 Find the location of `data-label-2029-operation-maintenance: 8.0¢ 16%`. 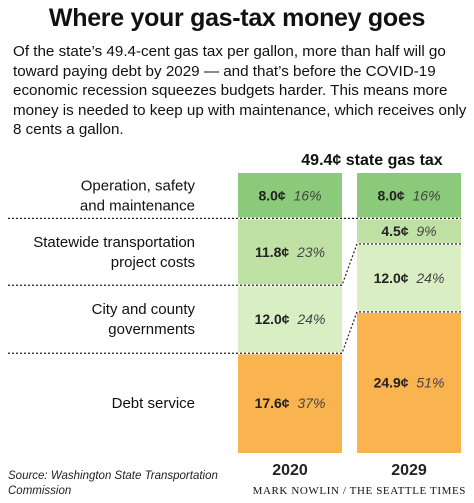

data-label-2029-operation-maintenance: 8.0¢ 16% is located at coordinates (408, 196).